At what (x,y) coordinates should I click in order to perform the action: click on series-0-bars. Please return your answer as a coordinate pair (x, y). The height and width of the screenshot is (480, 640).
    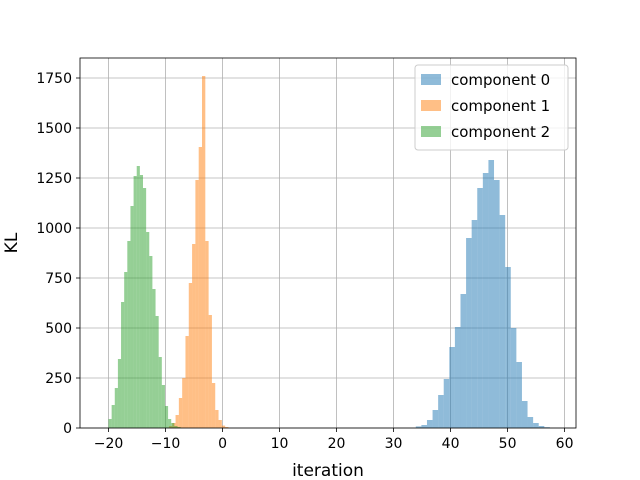
    Looking at the image, I should click on (482, 294).